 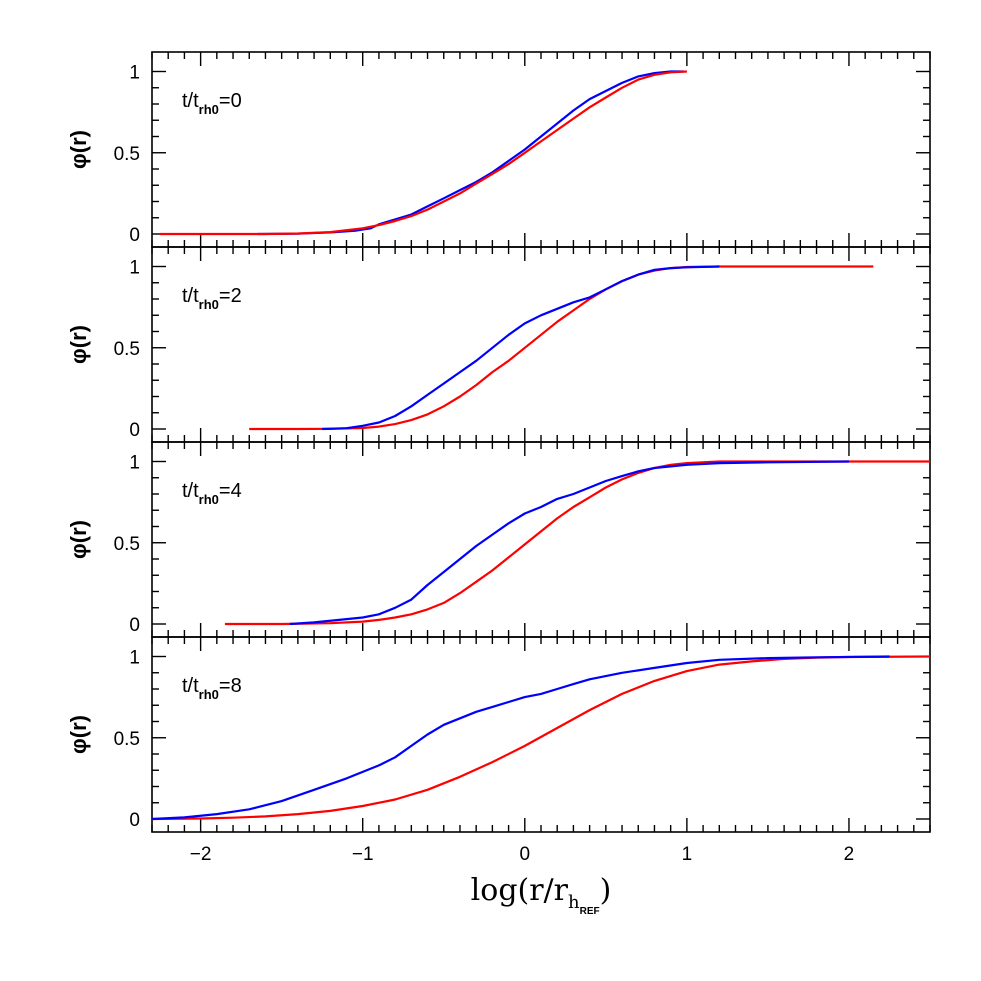 What do you see at coordinates (201, 854) in the screenshot?
I see `x-tick-label: −2` at bounding box center [201, 854].